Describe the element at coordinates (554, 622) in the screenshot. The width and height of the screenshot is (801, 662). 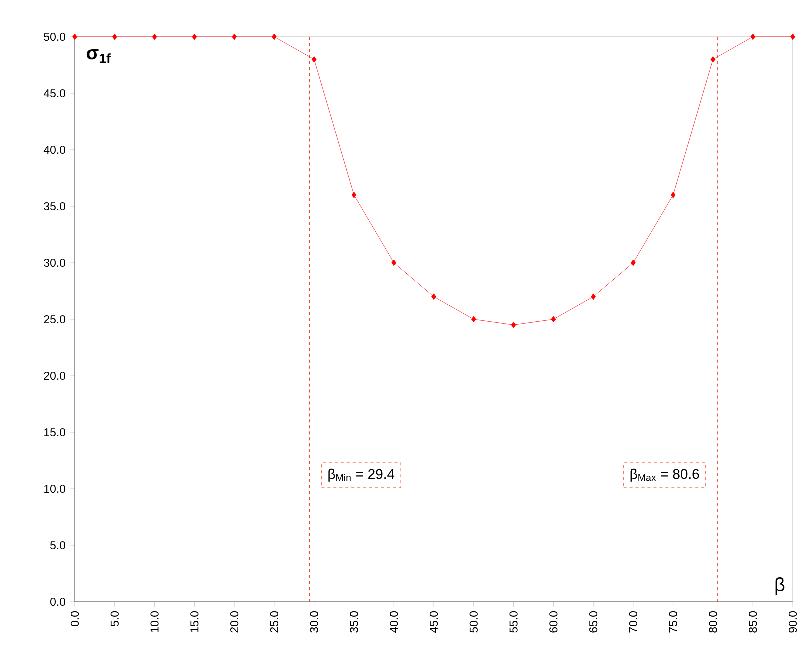
I see `x-tick-label: 60.0` at that location.